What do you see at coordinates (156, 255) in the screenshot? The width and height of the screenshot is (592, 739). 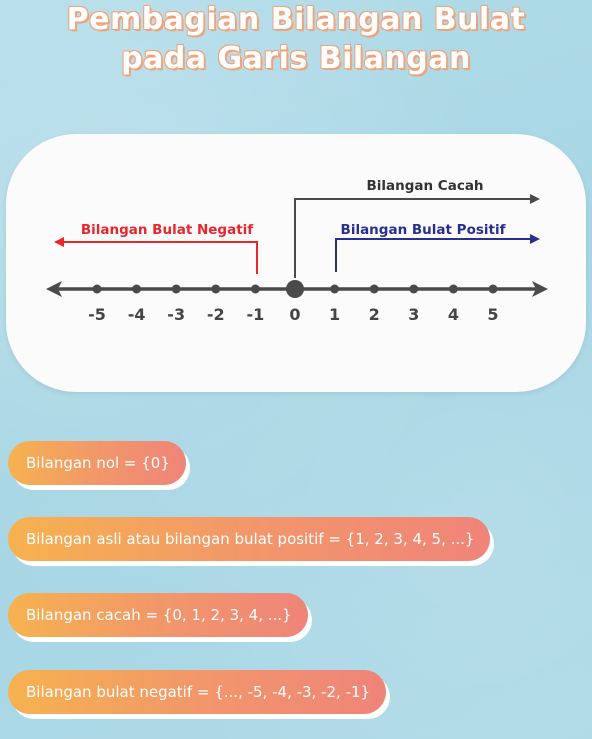 I see `negatif-bracket` at bounding box center [156, 255].